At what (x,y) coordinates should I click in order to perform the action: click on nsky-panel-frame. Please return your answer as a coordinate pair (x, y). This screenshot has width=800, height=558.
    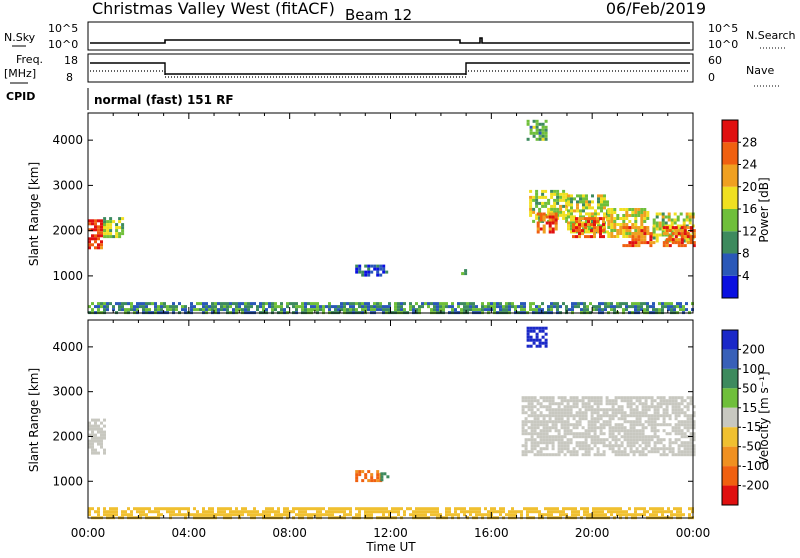
    Looking at the image, I should click on (390, 36).